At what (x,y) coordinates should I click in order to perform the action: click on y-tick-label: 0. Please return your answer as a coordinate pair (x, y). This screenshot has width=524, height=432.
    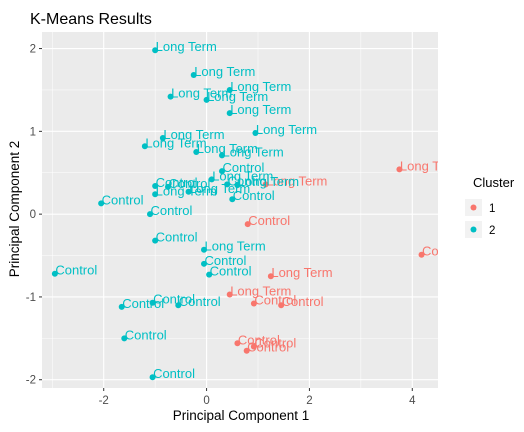
    Looking at the image, I should click on (33, 215).